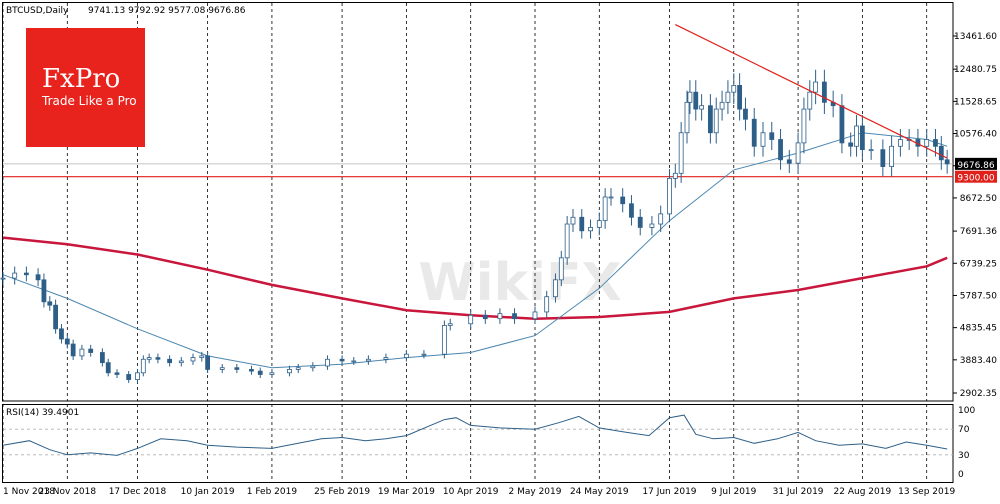 The height and width of the screenshot is (504, 1000). I want to click on y-tick-label: 13461.60, so click(975, 37).